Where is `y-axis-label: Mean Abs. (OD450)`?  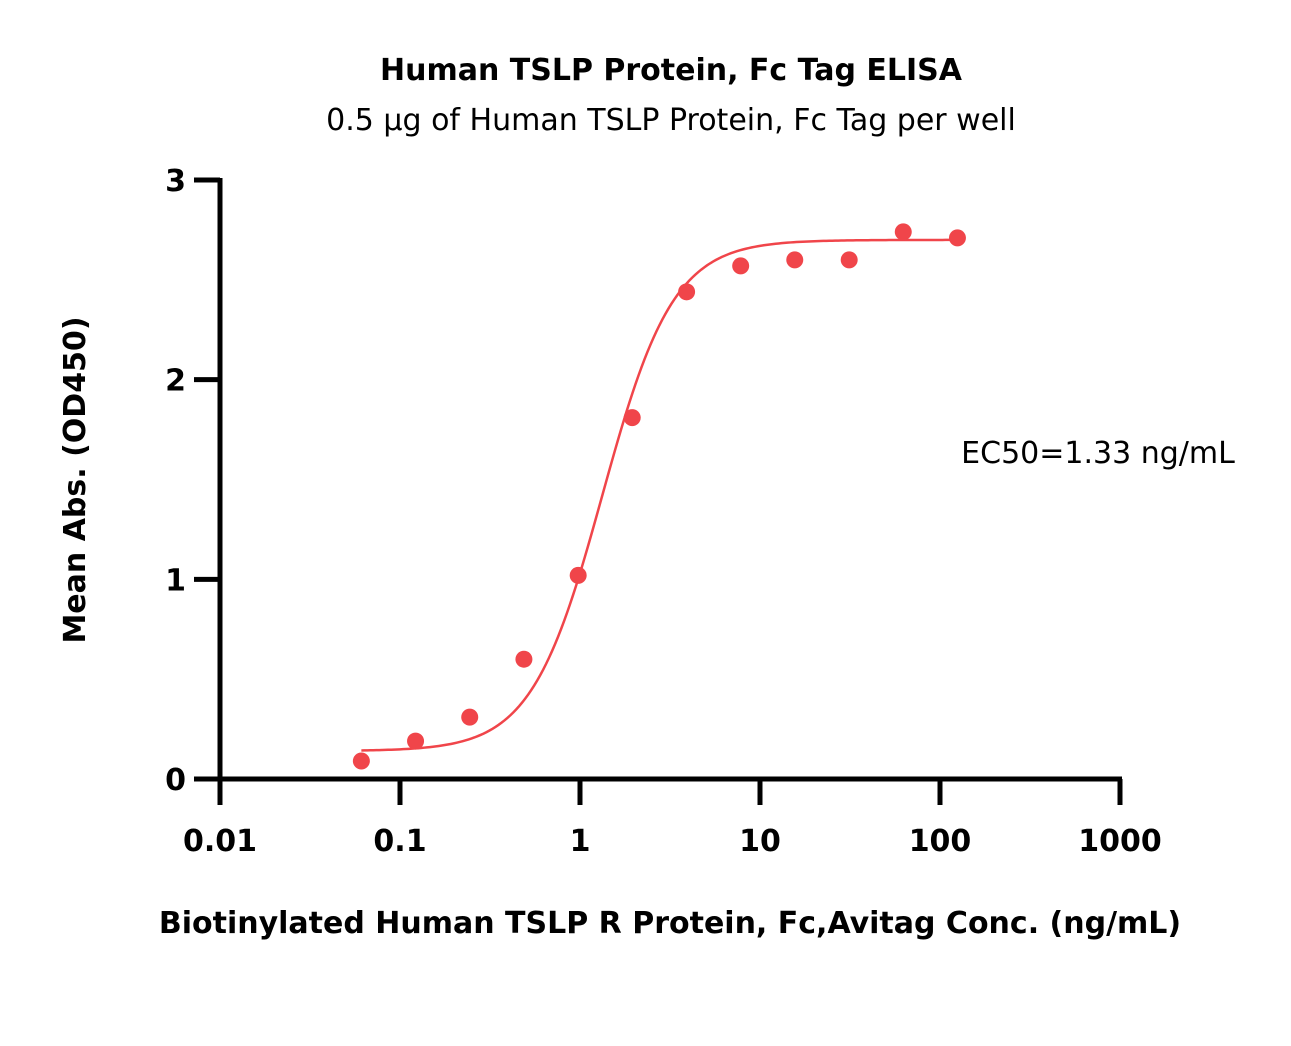
y-axis-label: Mean Abs. (OD450) is located at coordinates (75, 479).